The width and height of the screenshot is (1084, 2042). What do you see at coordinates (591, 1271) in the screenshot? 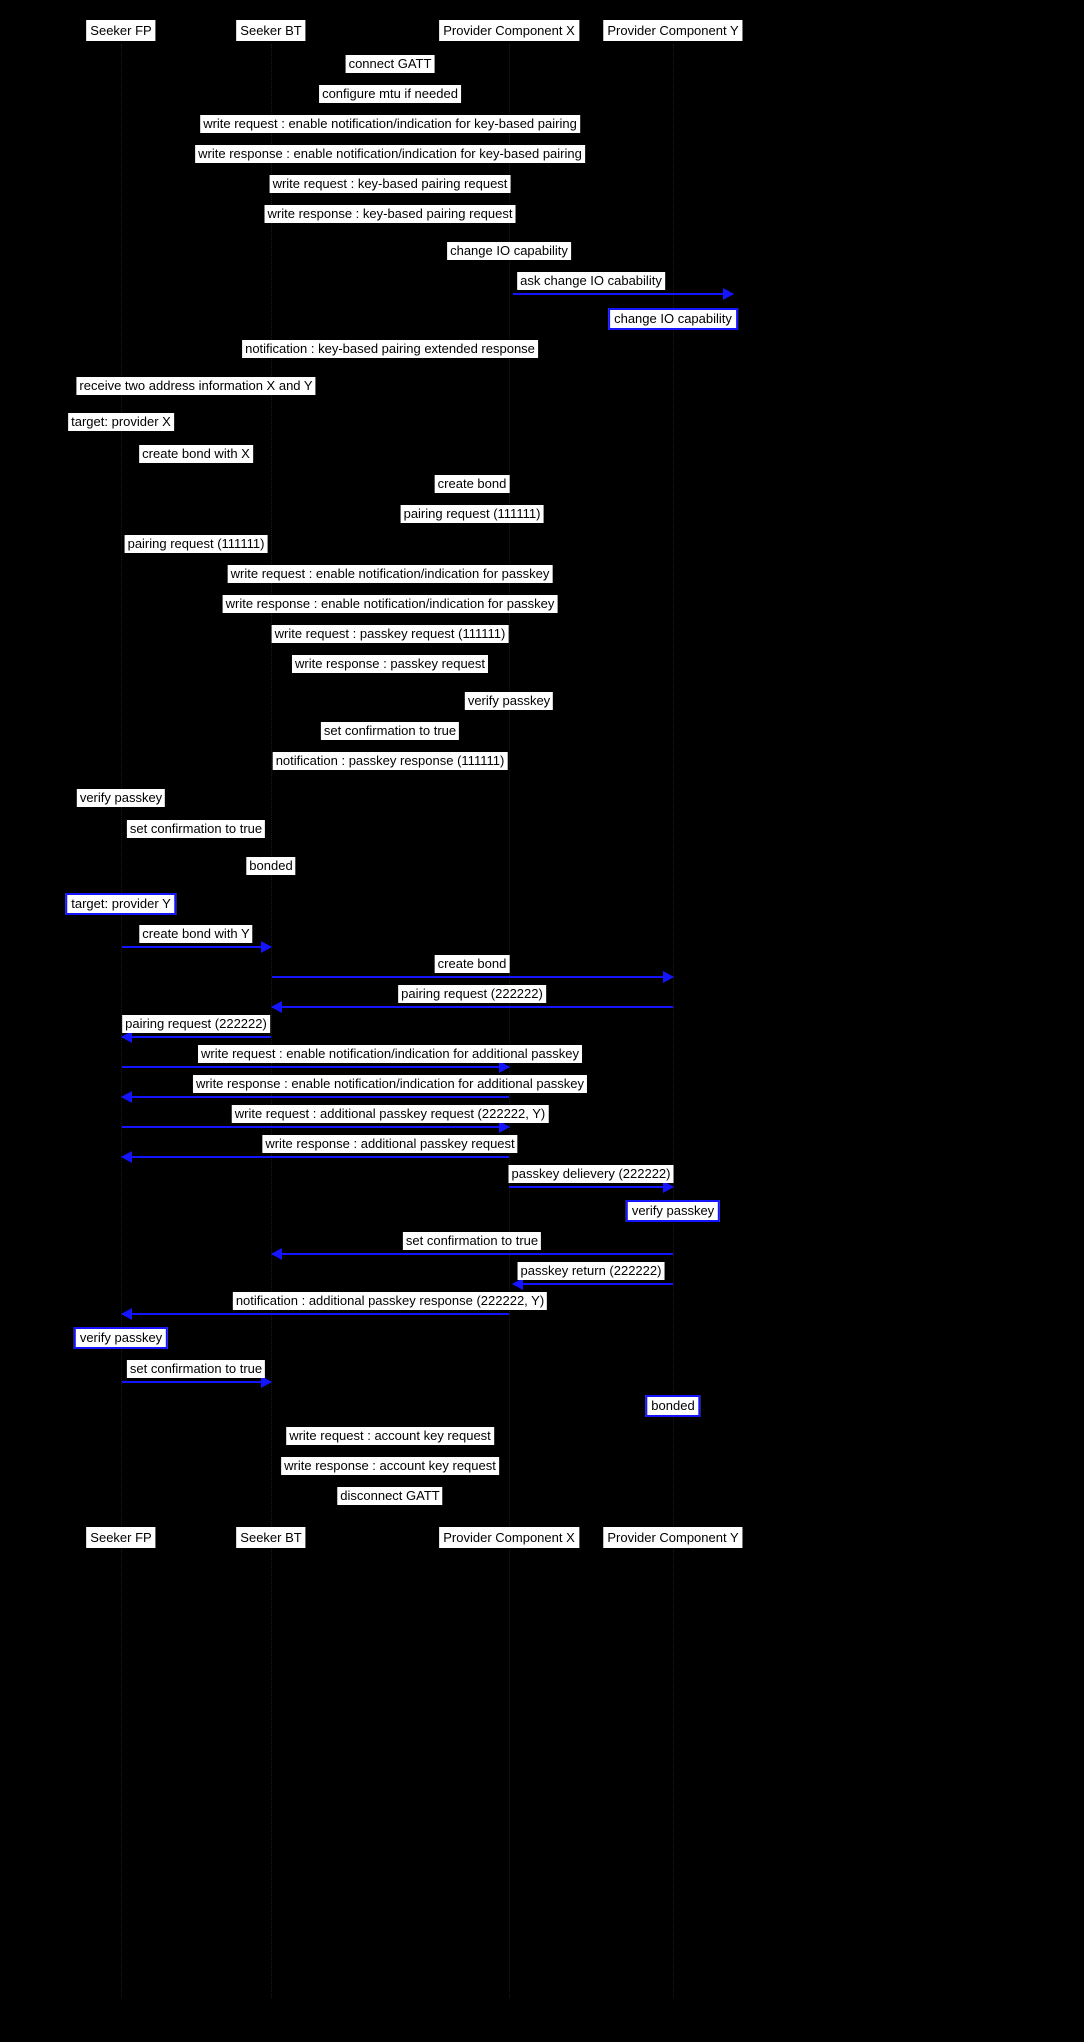
I see `message-label: passkey return (222222)` at bounding box center [591, 1271].